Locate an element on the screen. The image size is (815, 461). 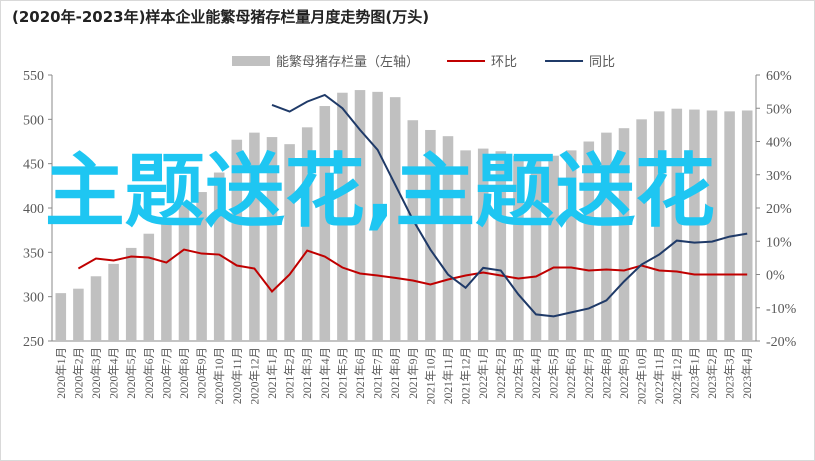
x-tick-label: 2020年7月 is located at coordinates (166, 373).